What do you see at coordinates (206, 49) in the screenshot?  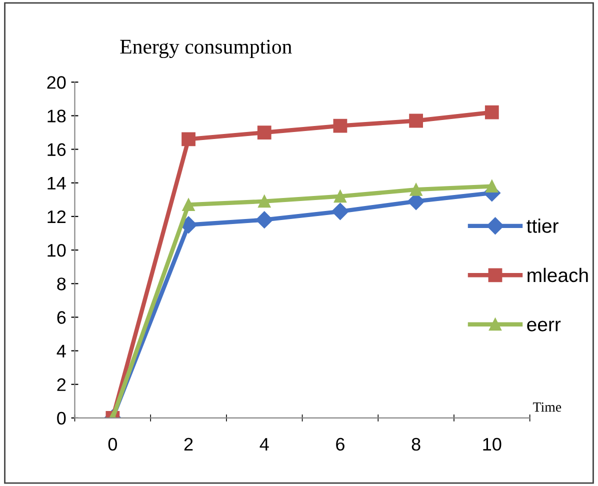 I see `chart-title: Energy consumption` at bounding box center [206, 49].